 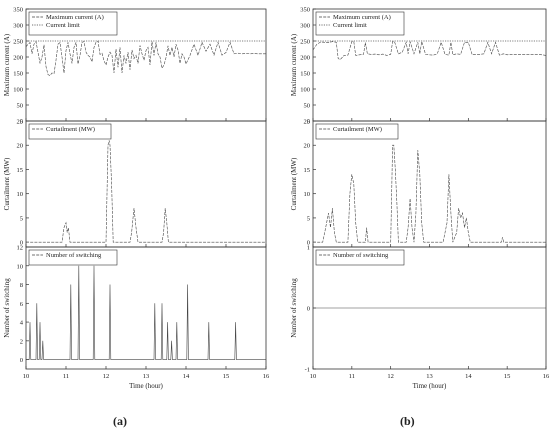 What do you see at coordinates (18, 26) in the screenshot?
I see `a_current-ytick-label: 300` at bounding box center [18, 26].